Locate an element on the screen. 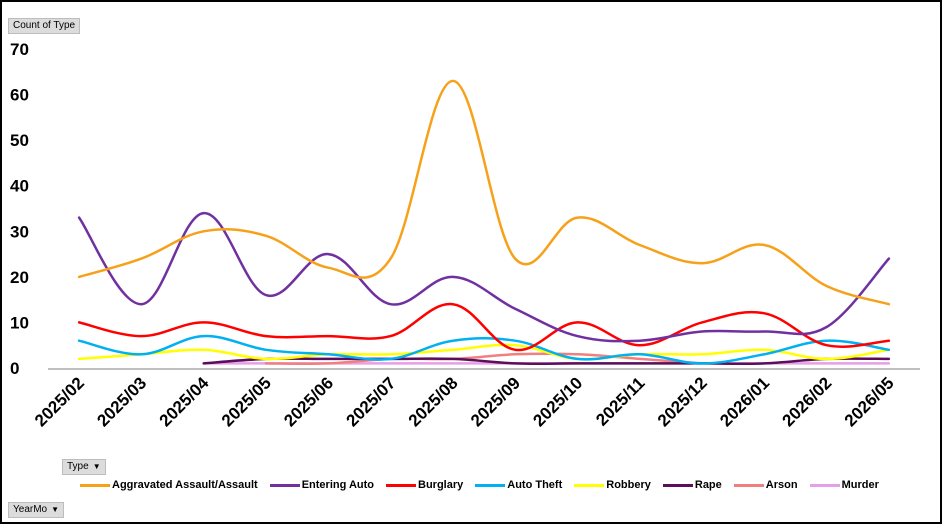 The height and width of the screenshot is (524, 942). x-tick-label: 2025/04 is located at coordinates (184, 401).